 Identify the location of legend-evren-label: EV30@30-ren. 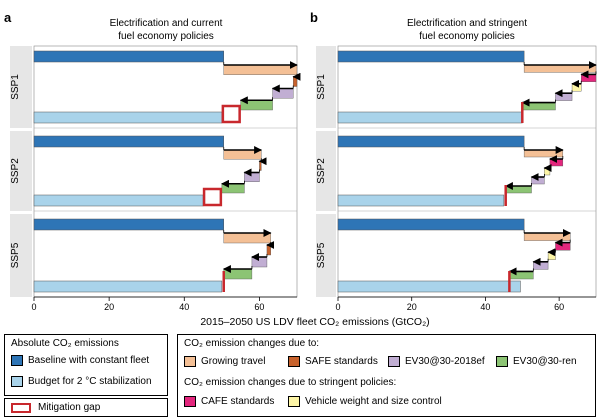
(545, 361).